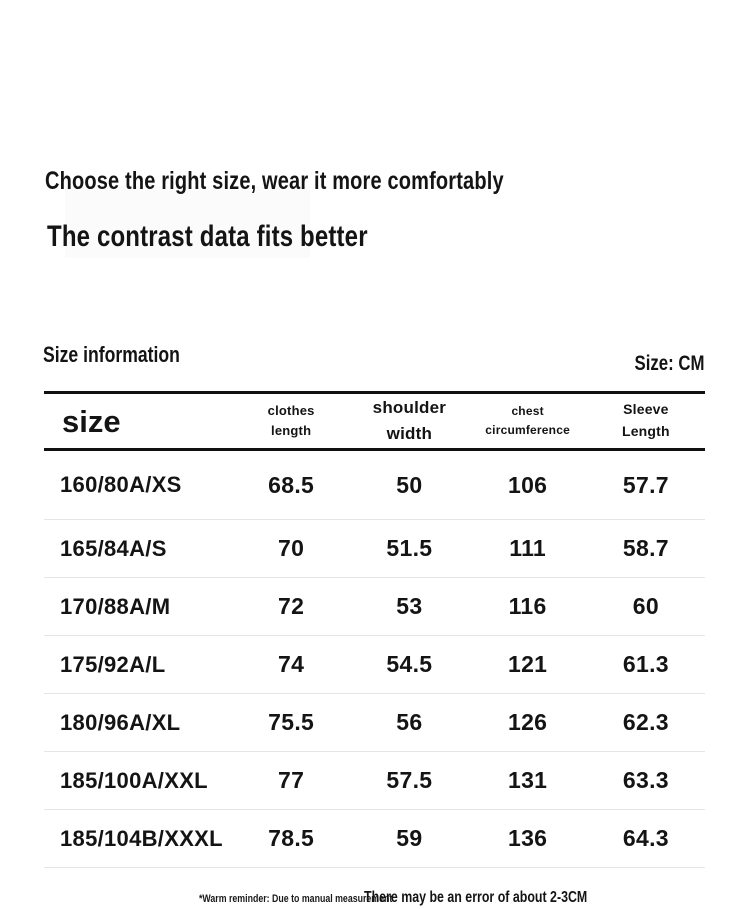 This screenshot has width=750, height=909. What do you see at coordinates (409, 548) in the screenshot?
I see `shoulder-width-cell: 51.5` at bounding box center [409, 548].